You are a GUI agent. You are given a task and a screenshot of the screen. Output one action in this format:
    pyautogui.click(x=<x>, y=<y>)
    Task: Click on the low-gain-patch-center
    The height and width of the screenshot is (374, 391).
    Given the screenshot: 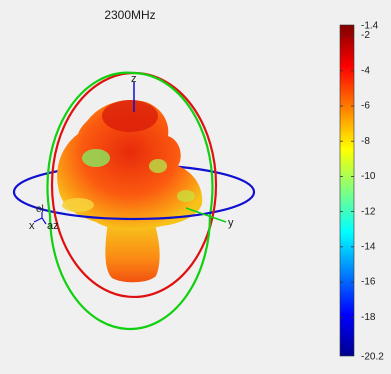 What is the action you would take?
    pyautogui.click(x=158, y=166)
    